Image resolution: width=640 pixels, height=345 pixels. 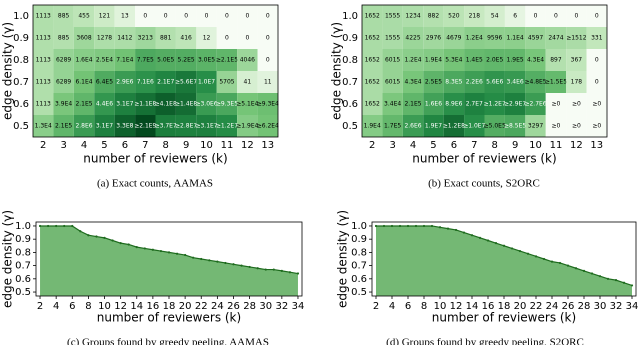 What do you see at coordinates (454, 126) in the screenshot?
I see `cell-label: ≥1.2E8` at bounding box center [454, 126].